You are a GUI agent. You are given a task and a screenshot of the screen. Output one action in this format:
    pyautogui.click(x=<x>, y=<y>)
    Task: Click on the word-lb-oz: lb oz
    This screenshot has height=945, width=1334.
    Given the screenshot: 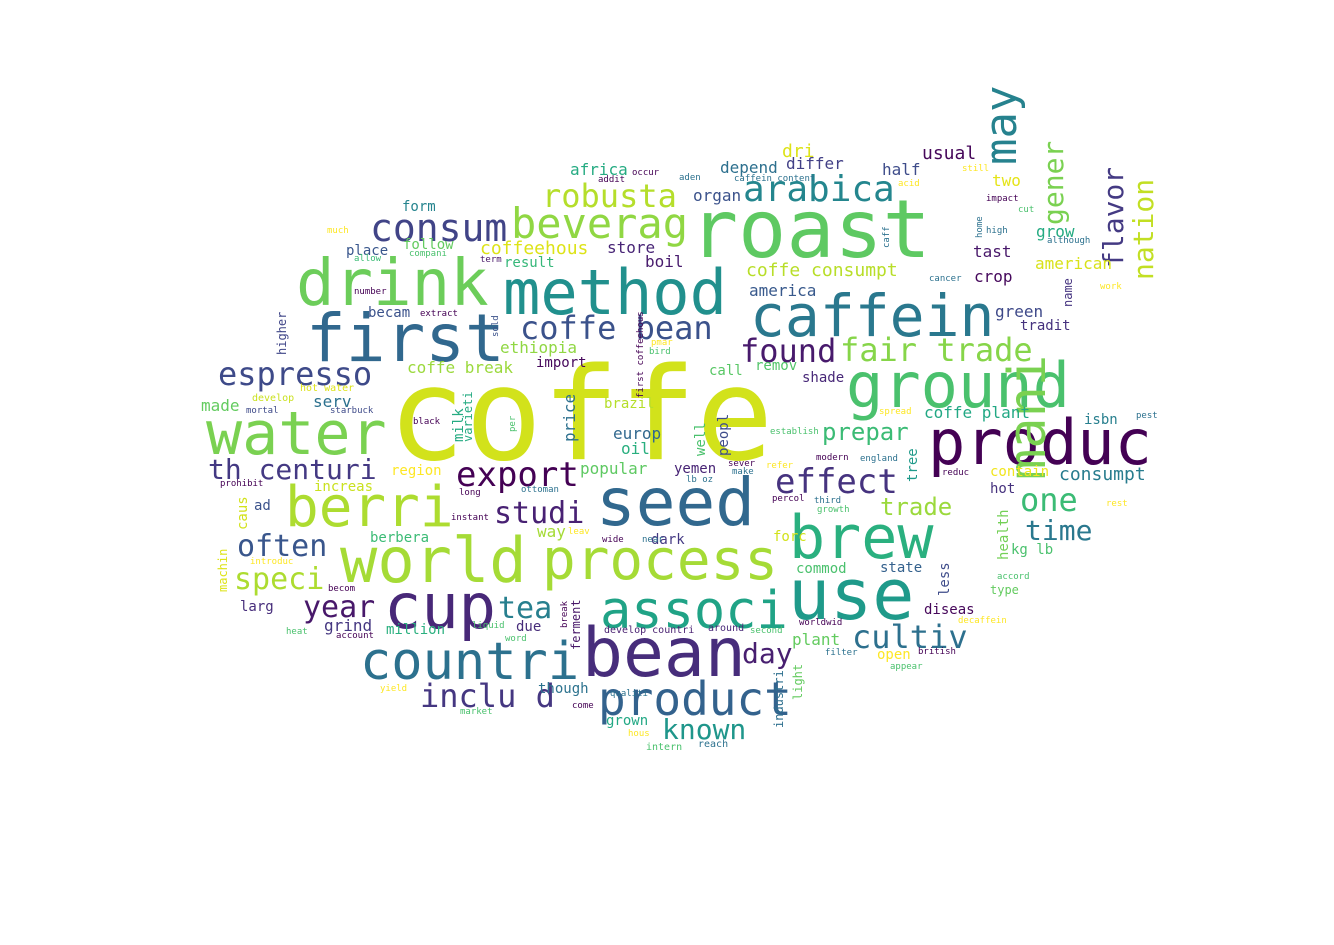 What is the action you would take?
    pyautogui.click(x=700, y=480)
    